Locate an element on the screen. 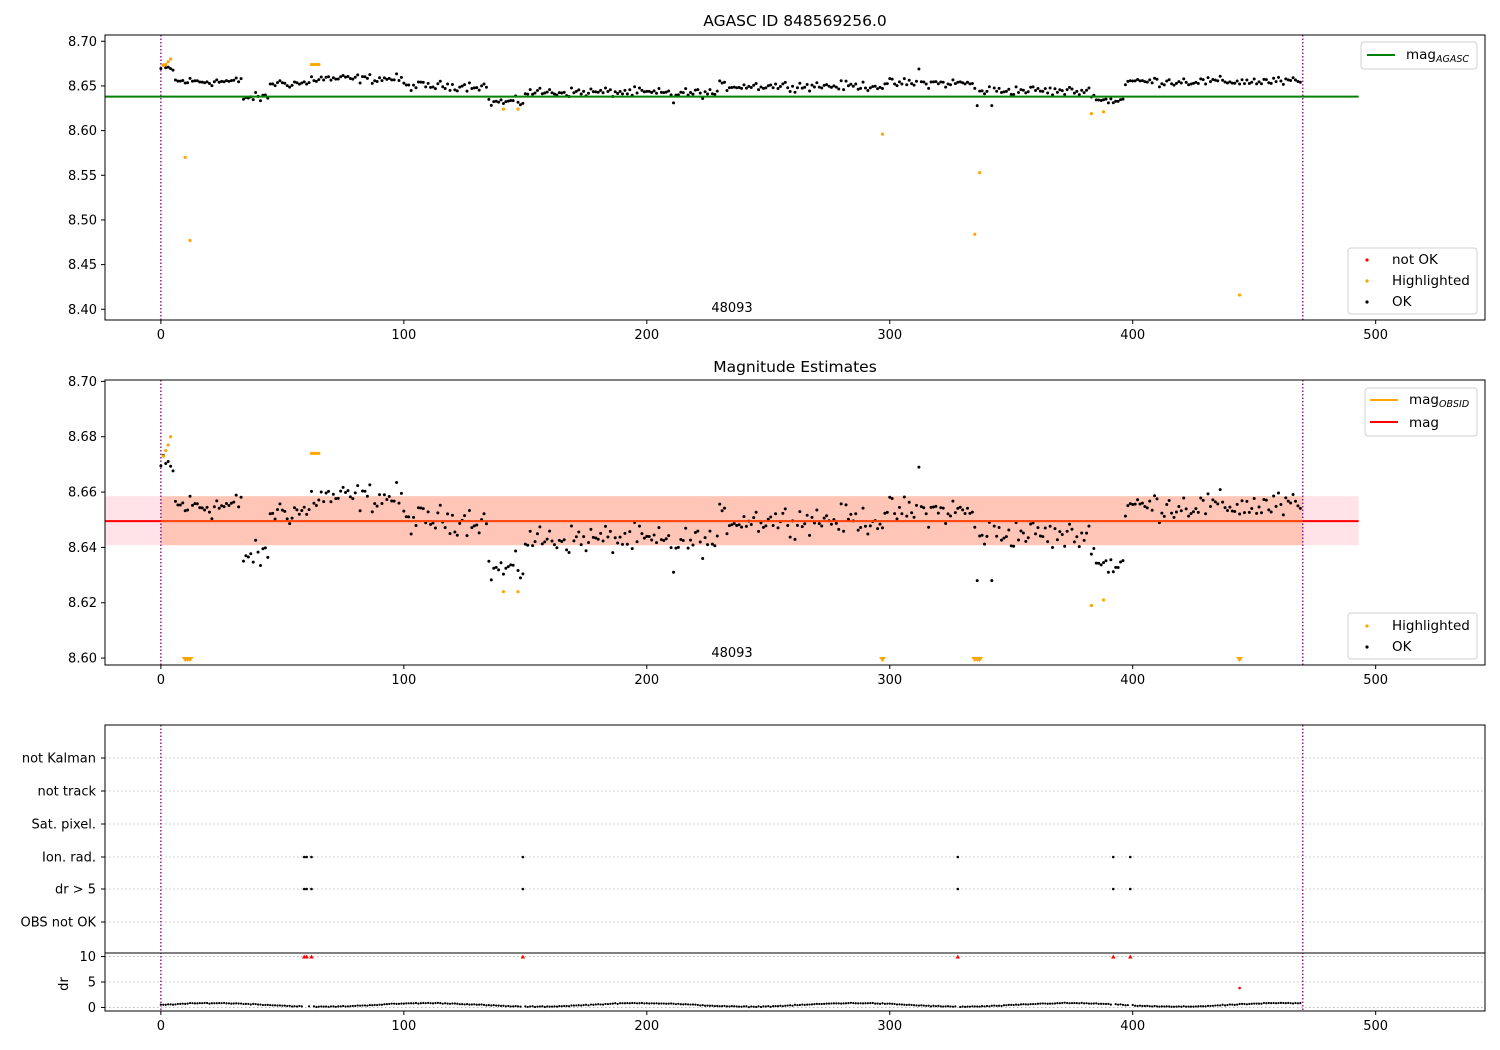  dr-capped-marker is located at coordinates (1130, 956).